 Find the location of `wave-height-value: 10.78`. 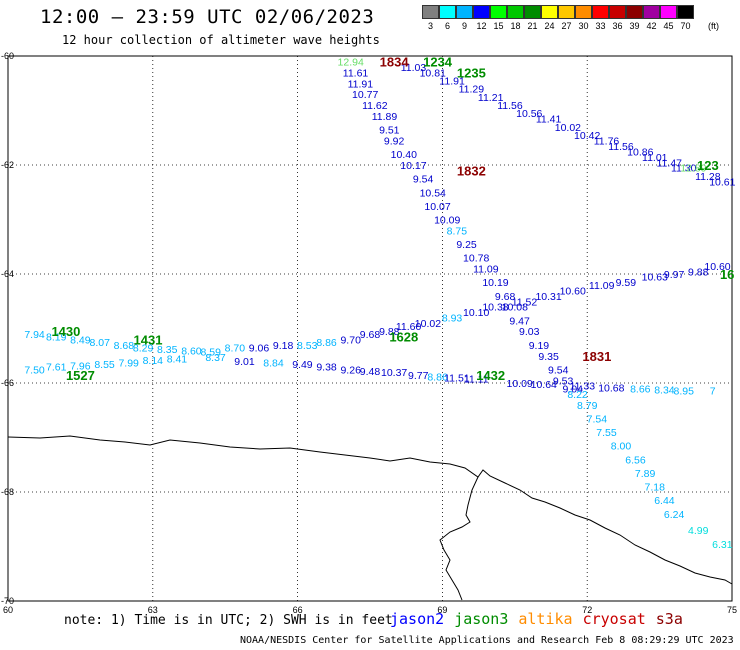

wave-height-value: 10.78 is located at coordinates (476, 259).